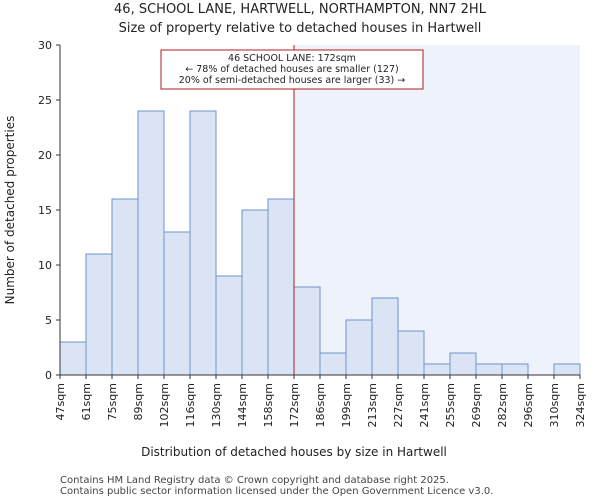 Image resolution: width=600 pixels, height=500 pixels. Describe the element at coordinates (437, 369) in the screenshot. I see `bar-241sqm` at that location.